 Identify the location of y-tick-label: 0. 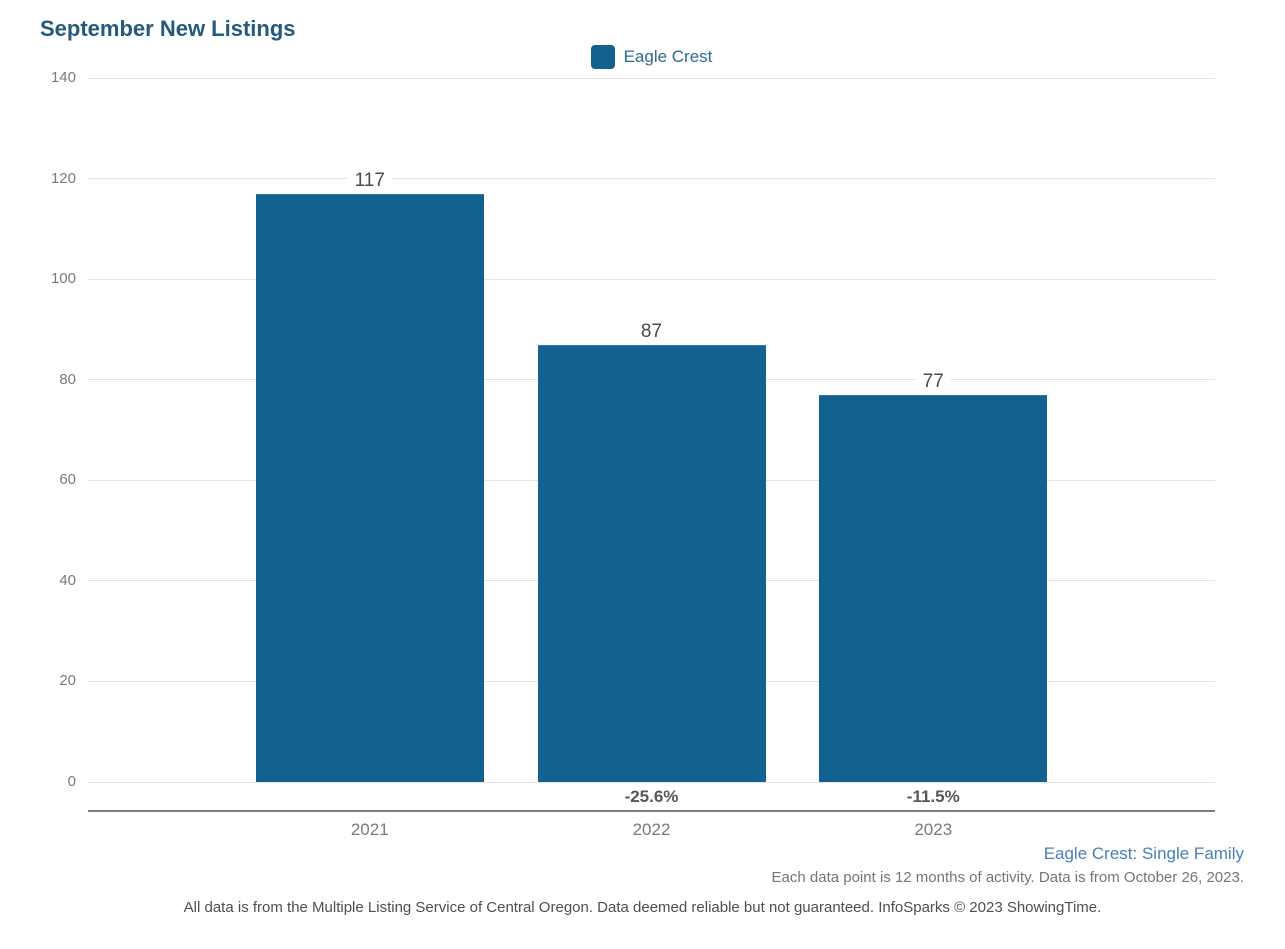
(71, 781).